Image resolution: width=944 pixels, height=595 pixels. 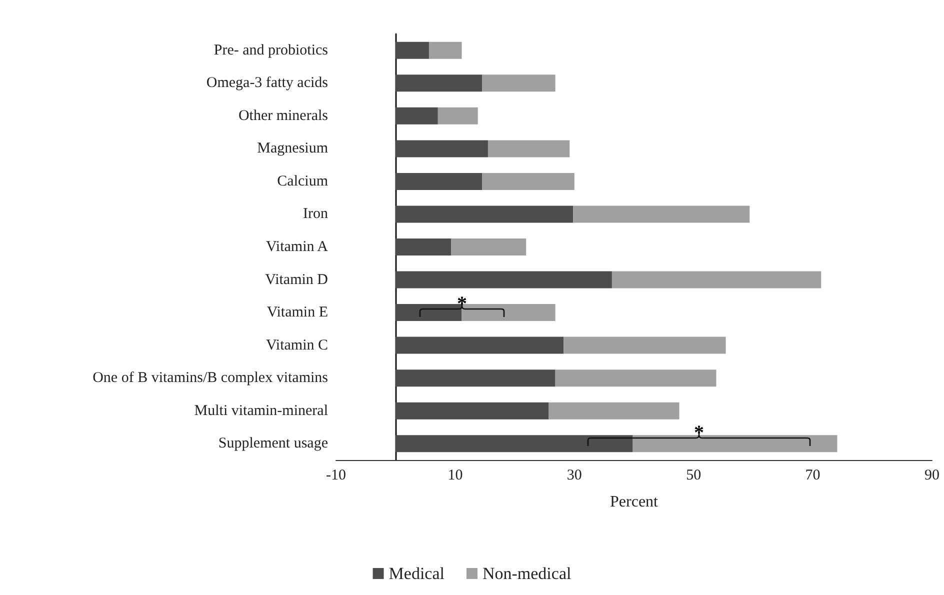 I want to click on x-tick-label: 50, so click(x=694, y=476).